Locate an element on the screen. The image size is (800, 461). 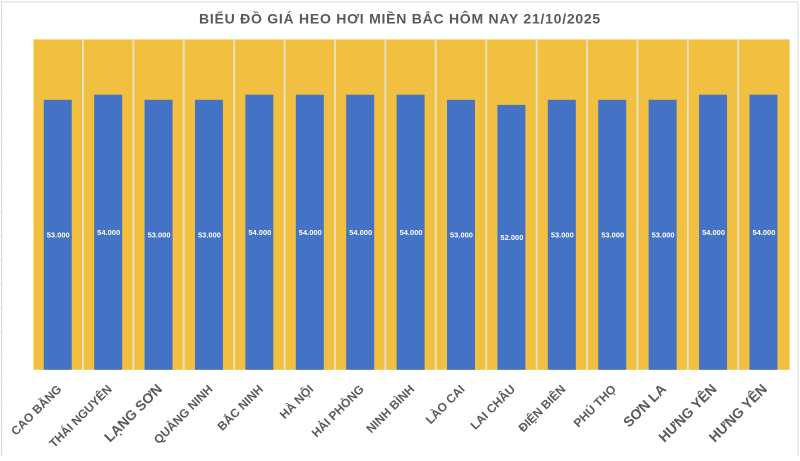
svg-text: 52.000 is located at coordinates (511, 237).